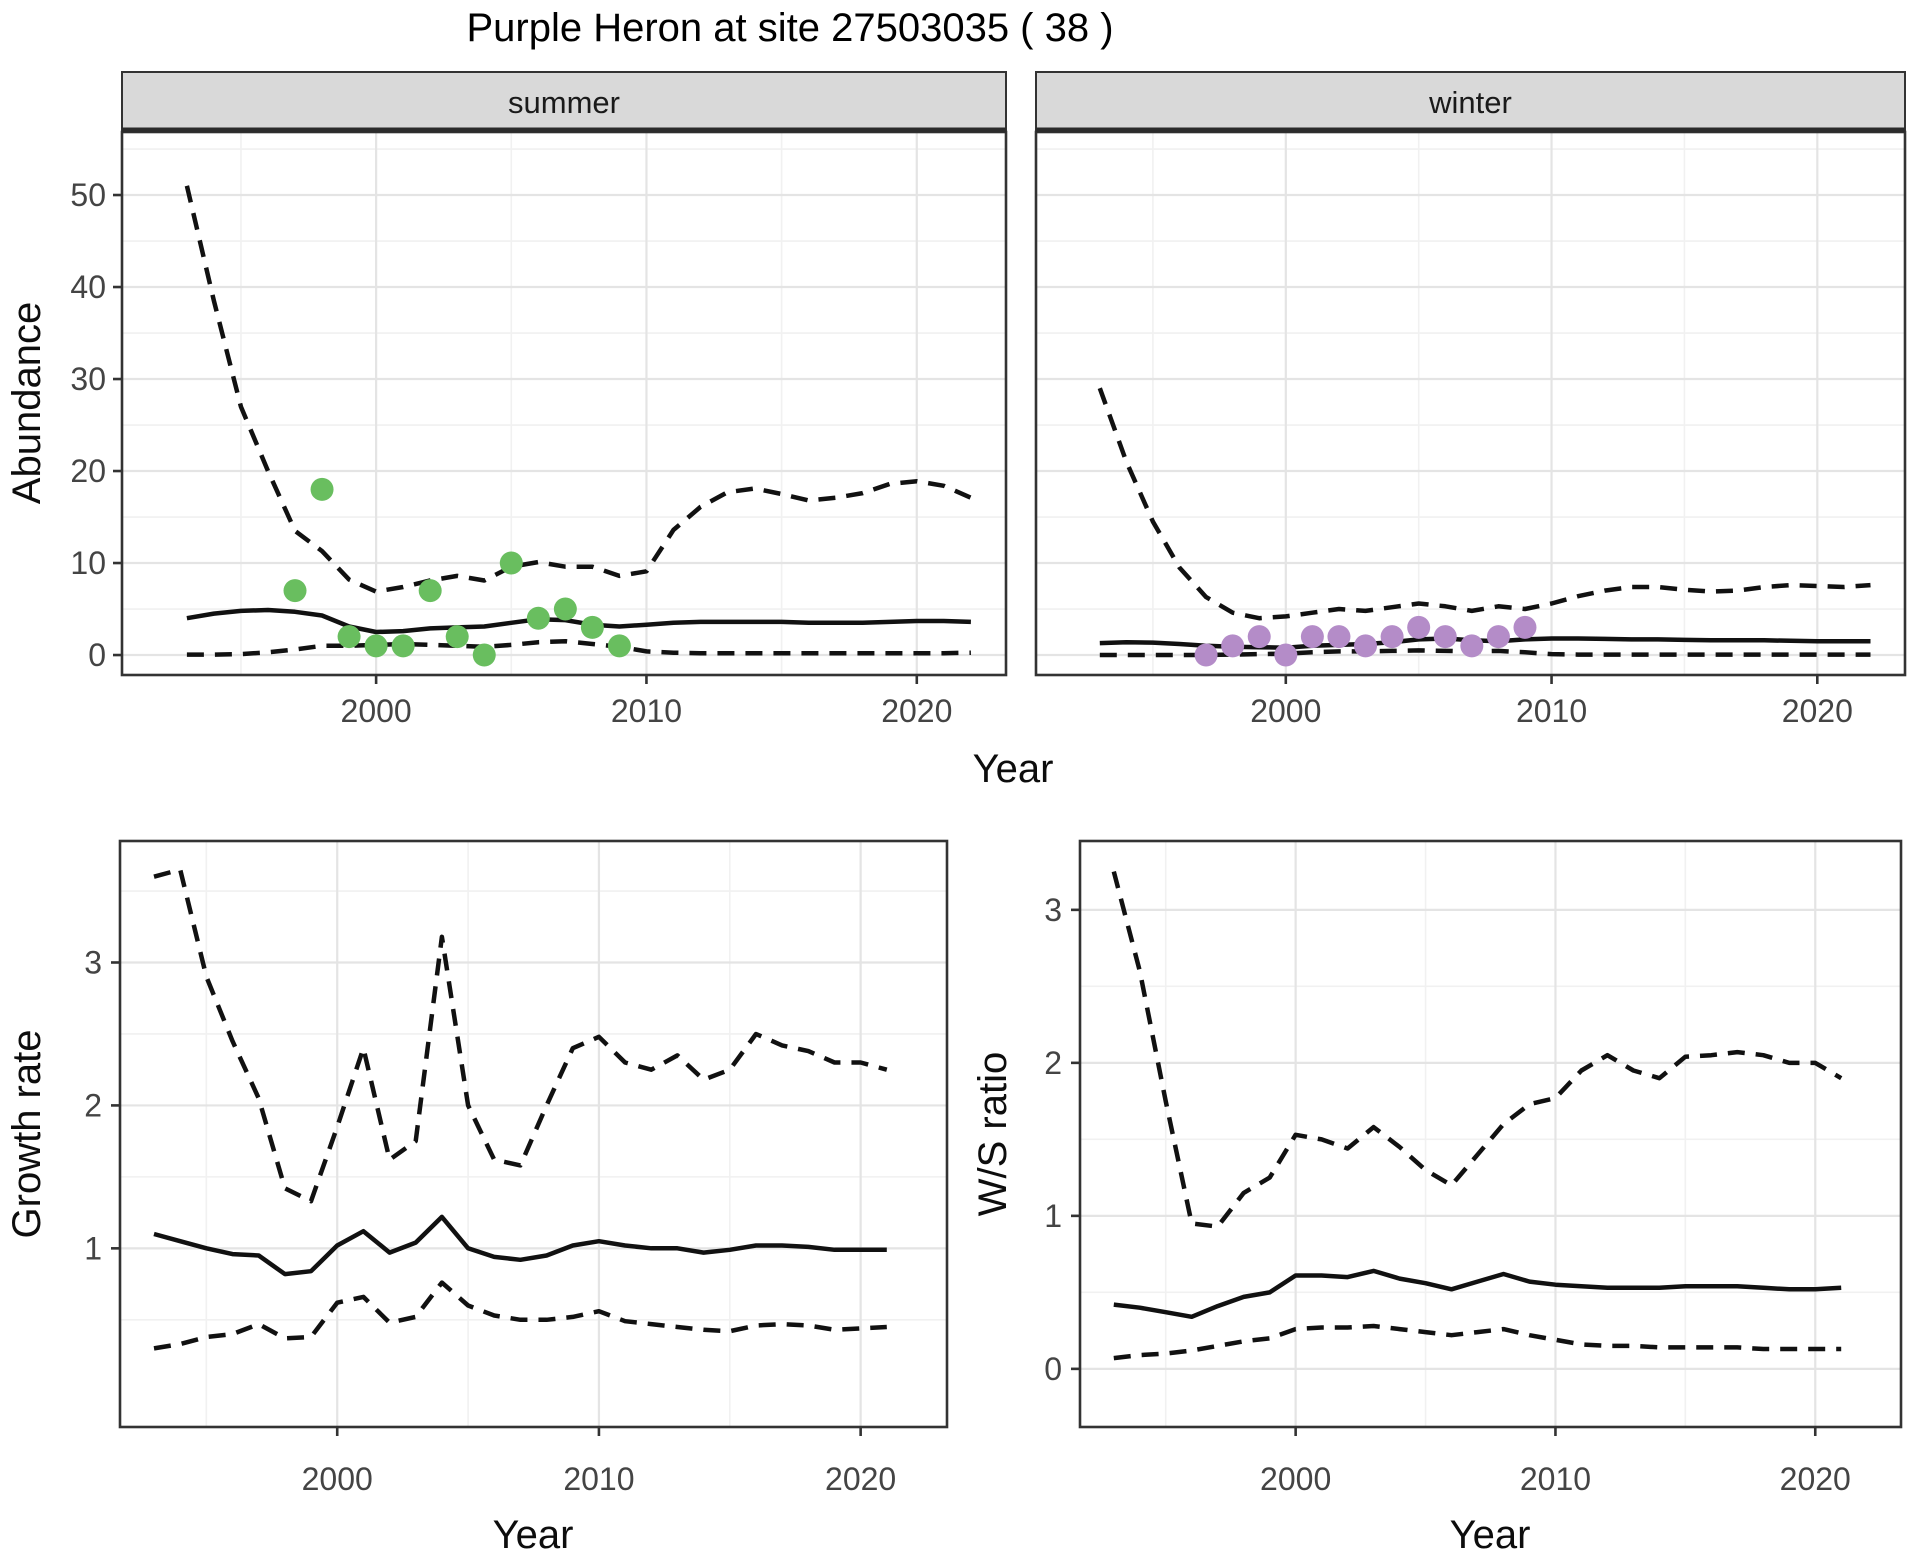 Image resolution: width=1920 pixels, height=1560 pixels. What do you see at coordinates (578, 389) in the screenshot?
I see `summer-upper-credible-line` at bounding box center [578, 389].